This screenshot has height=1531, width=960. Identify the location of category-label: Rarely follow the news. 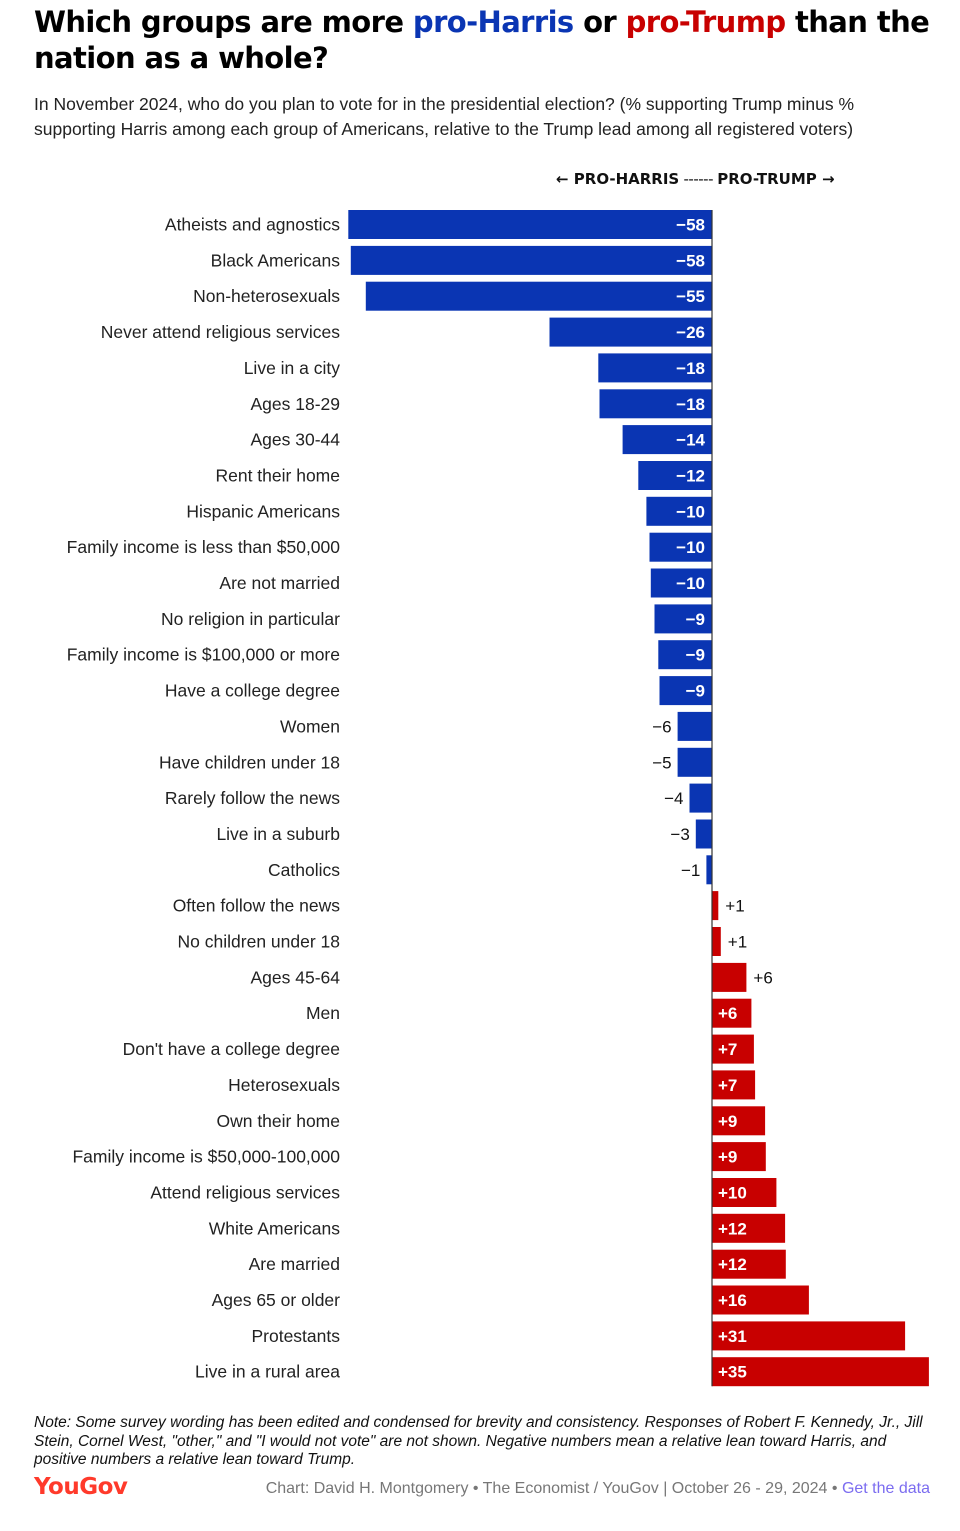
(252, 798).